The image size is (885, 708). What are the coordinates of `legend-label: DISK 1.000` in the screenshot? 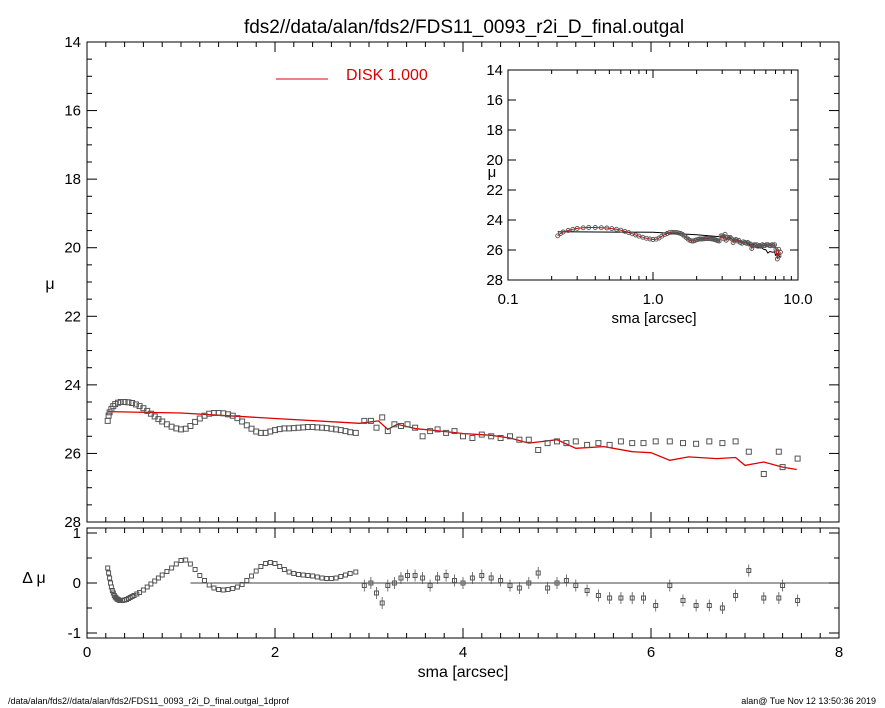 It's located at (387, 75).